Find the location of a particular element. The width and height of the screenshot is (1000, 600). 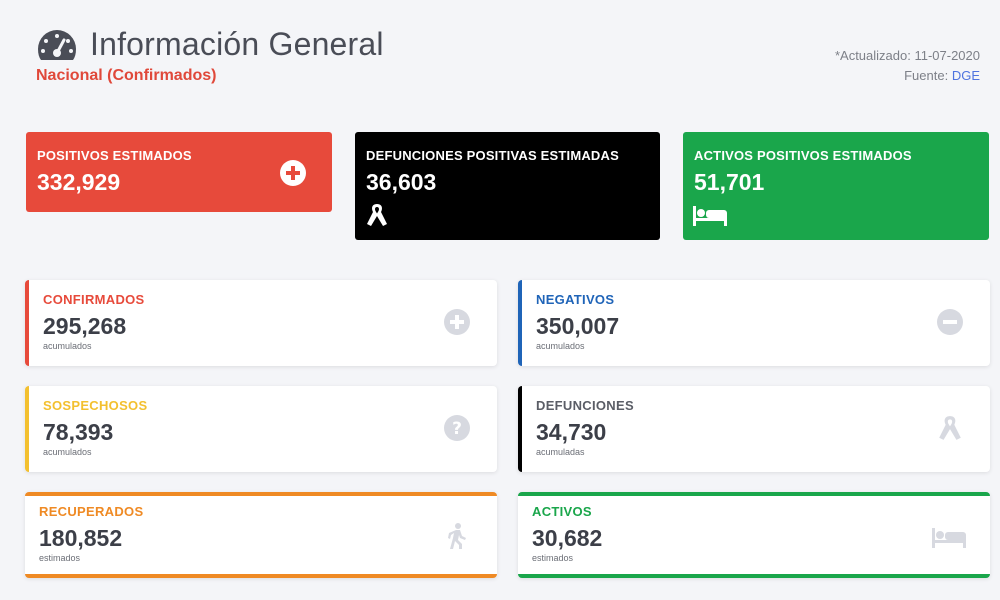

source-line: Fuente: DGE is located at coordinates (907, 76).